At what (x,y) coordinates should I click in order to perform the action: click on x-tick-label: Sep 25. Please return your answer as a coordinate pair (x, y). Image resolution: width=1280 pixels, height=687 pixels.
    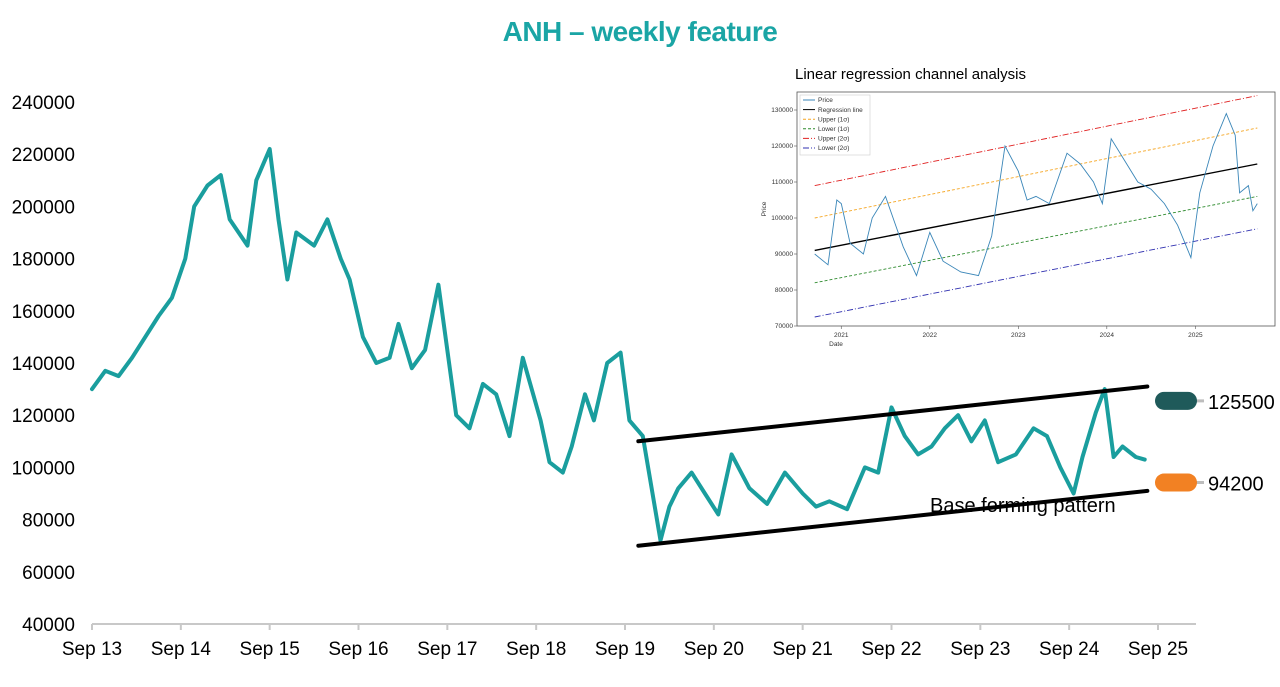
    Looking at the image, I should click on (1158, 649).